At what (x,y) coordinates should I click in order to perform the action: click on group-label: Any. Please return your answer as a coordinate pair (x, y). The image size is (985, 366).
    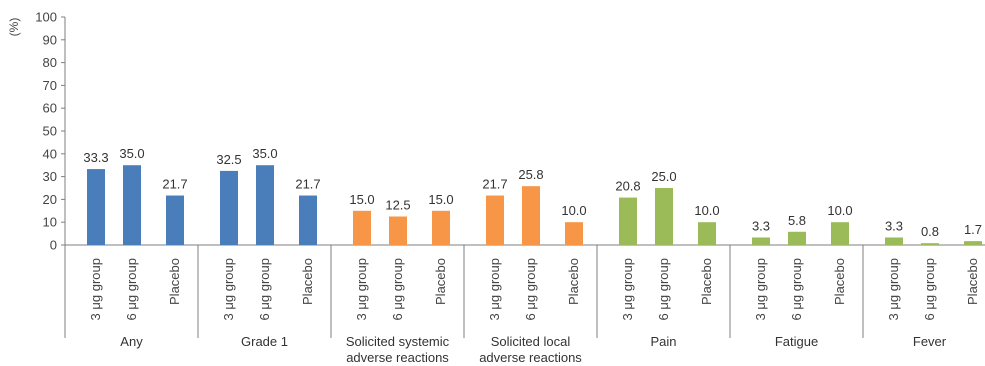
    Looking at the image, I should click on (131, 341).